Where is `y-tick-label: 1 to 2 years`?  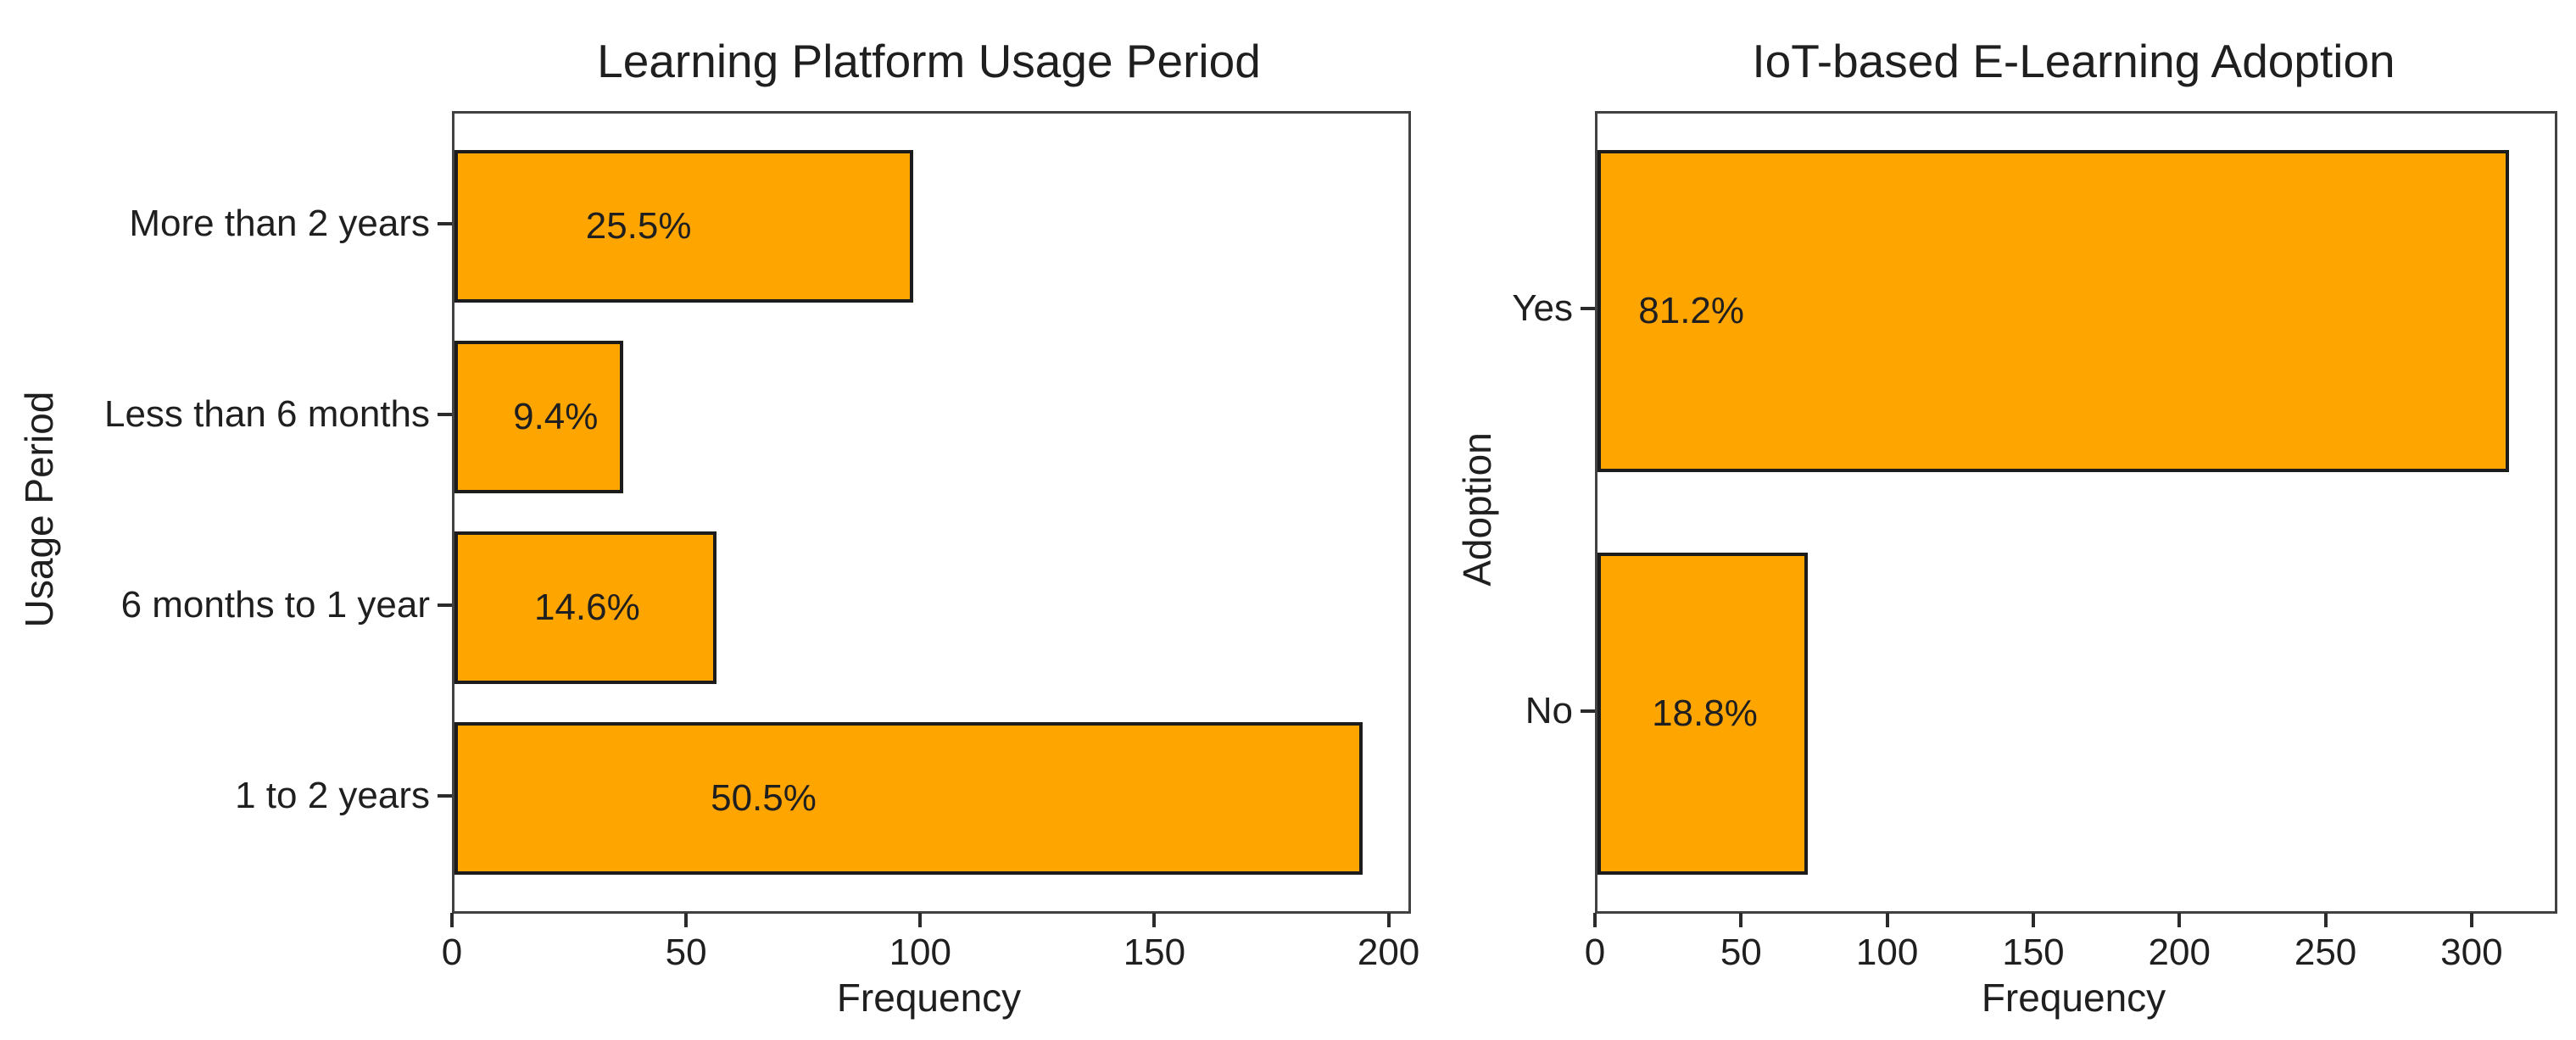 y-tick-label: 1 to 2 years is located at coordinates (332, 796).